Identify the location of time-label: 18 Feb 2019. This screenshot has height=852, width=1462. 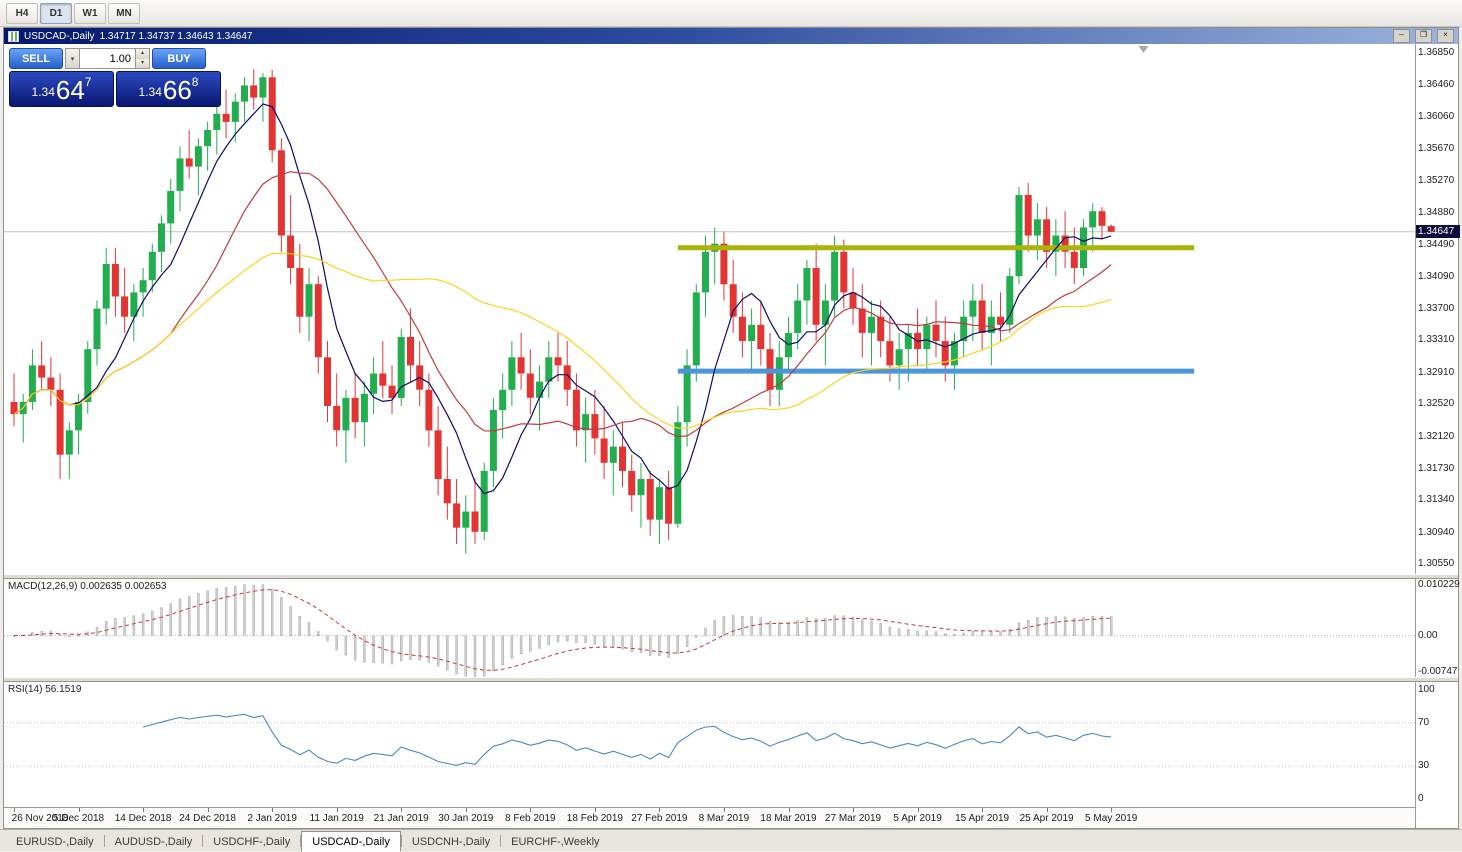
(594, 818).